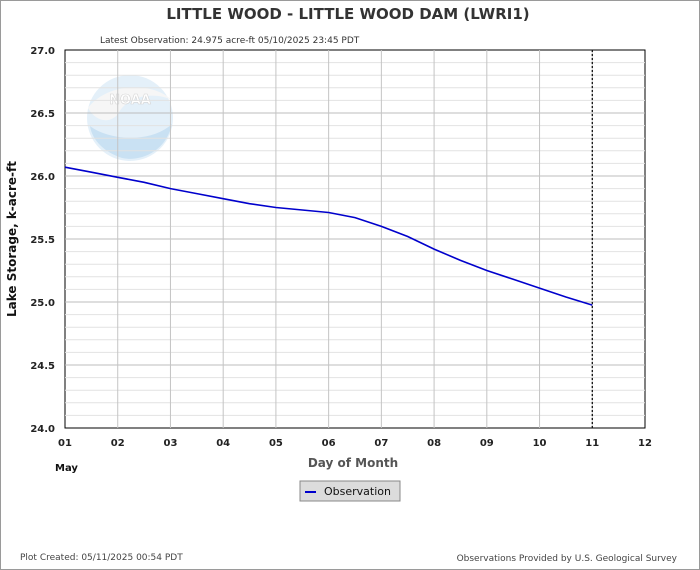  What do you see at coordinates (118, 443) in the screenshot?
I see `x-tick-label: 02` at bounding box center [118, 443].